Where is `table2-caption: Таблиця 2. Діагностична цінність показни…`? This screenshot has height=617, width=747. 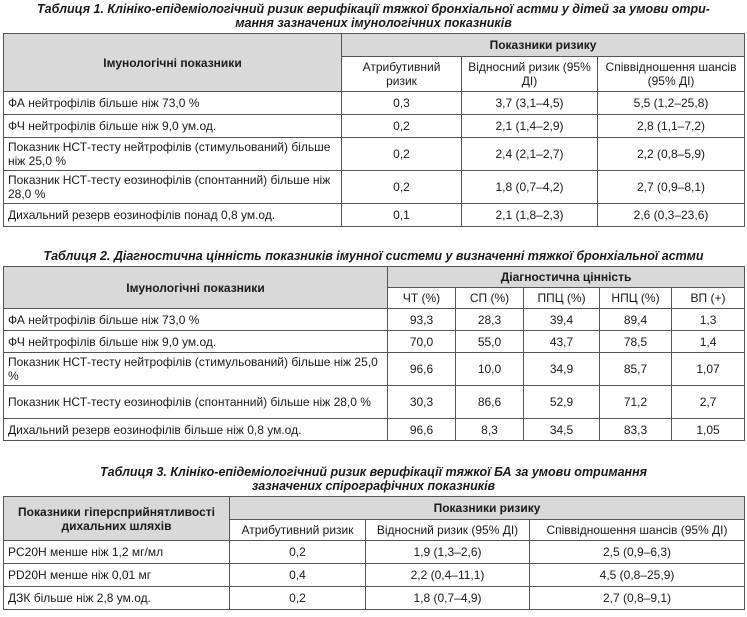
table2-caption: Таблиця 2. Діагностична цінність показни… is located at coordinates (373, 256).